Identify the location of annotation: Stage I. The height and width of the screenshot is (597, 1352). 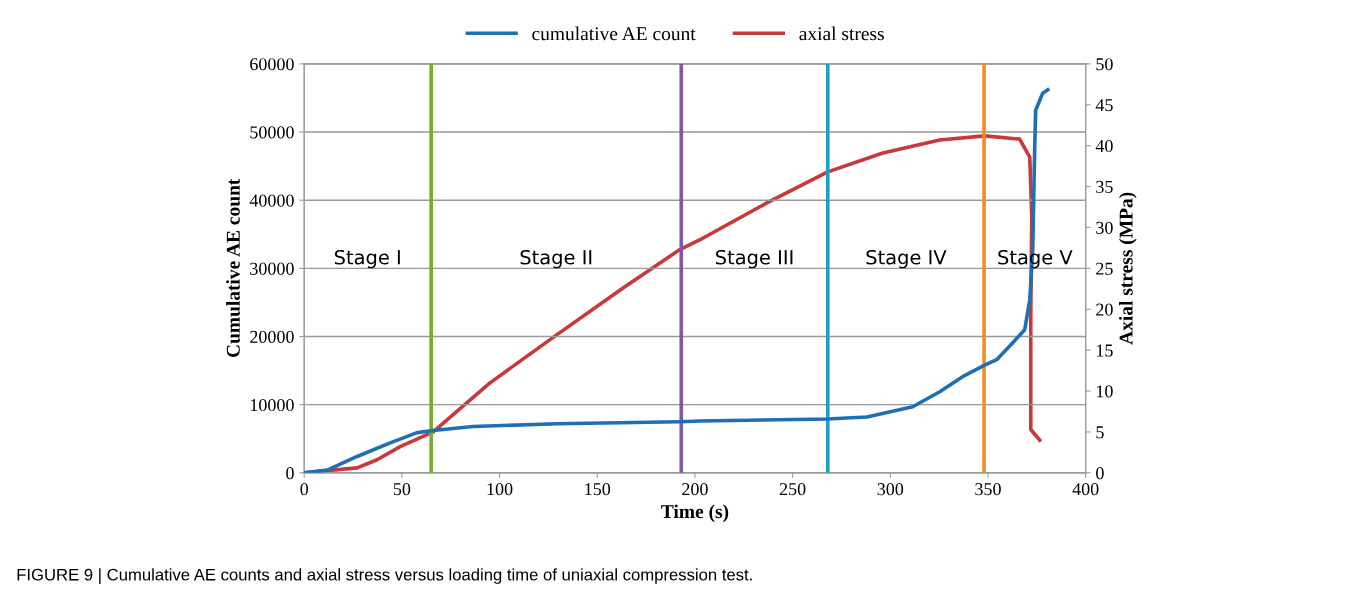
(367, 259).